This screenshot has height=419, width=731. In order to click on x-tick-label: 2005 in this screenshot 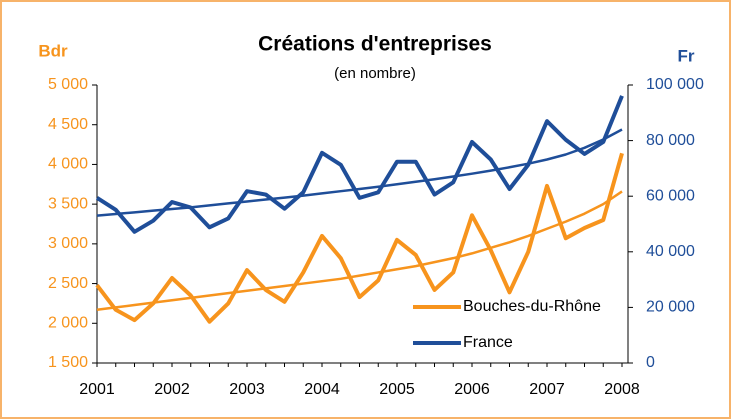, I will do `click(397, 389)`.